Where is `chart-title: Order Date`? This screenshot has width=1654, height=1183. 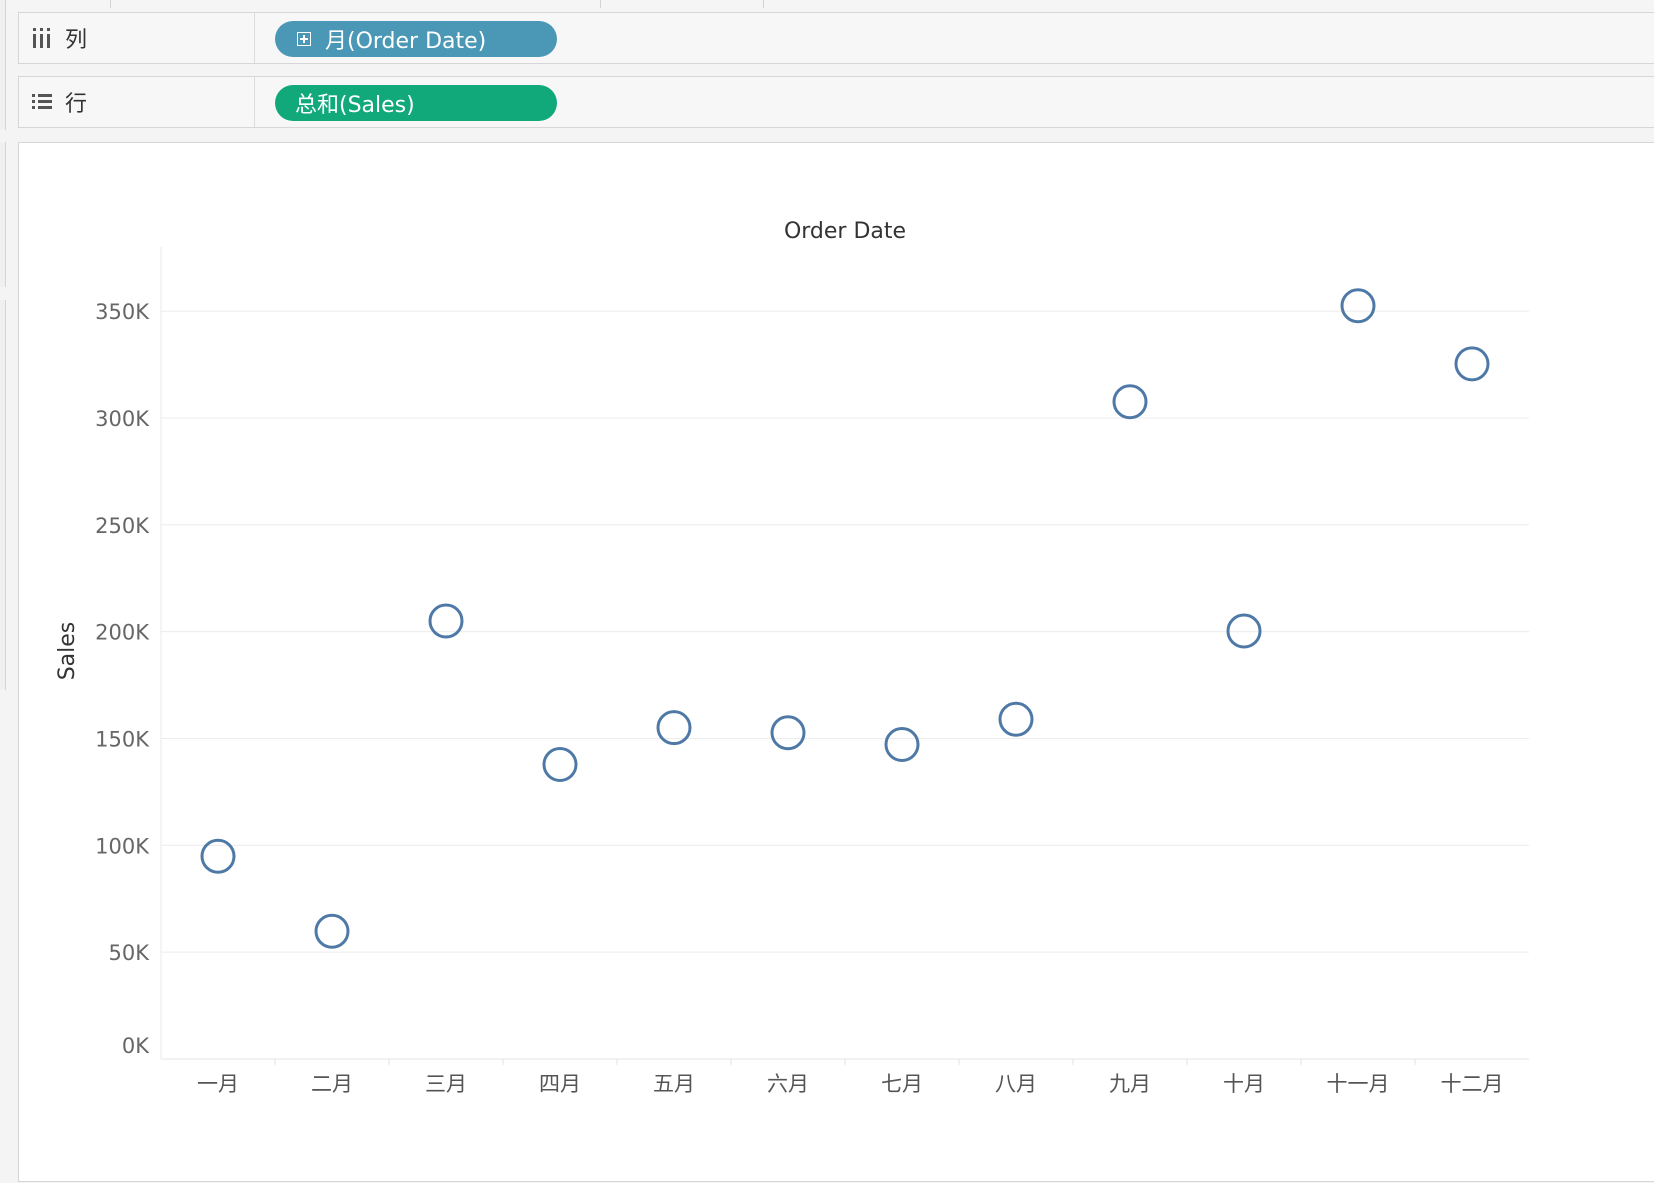 chart-title: Order Date is located at coordinates (845, 231).